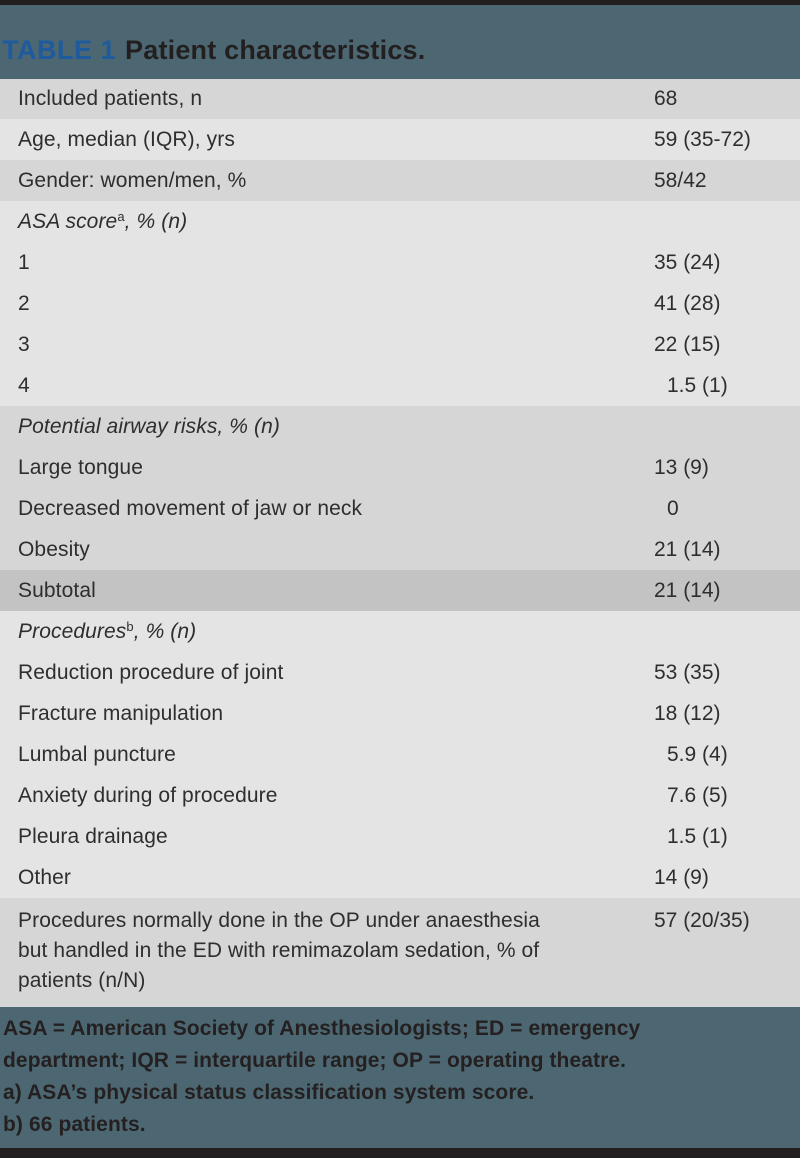  What do you see at coordinates (400, 99) in the screenshot?
I see `table-row: Included patients, n 68` at bounding box center [400, 99].